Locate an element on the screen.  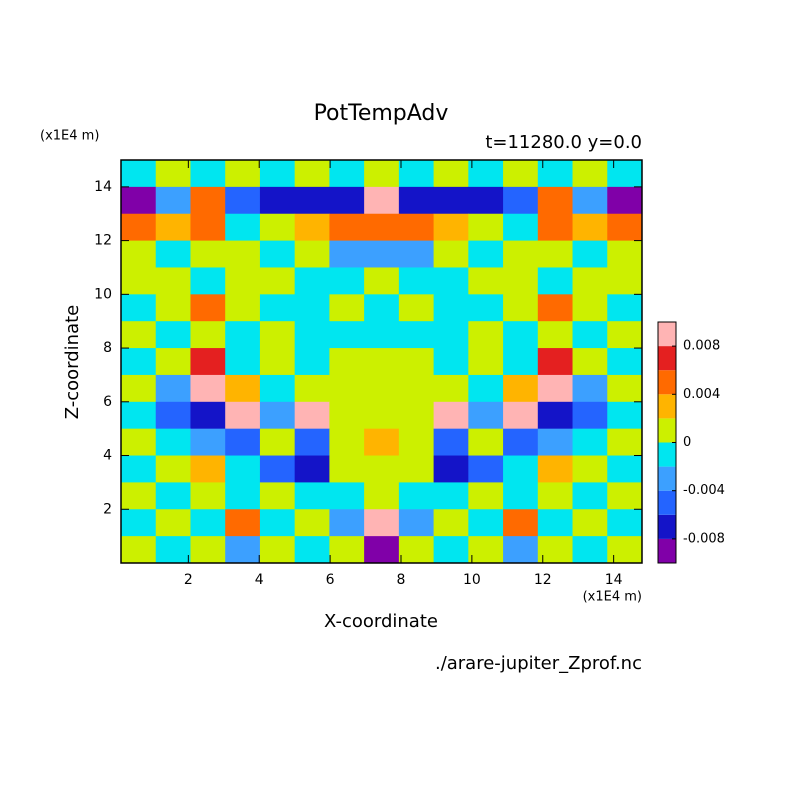
chart-title: PotTempAdv is located at coordinates (381, 113).